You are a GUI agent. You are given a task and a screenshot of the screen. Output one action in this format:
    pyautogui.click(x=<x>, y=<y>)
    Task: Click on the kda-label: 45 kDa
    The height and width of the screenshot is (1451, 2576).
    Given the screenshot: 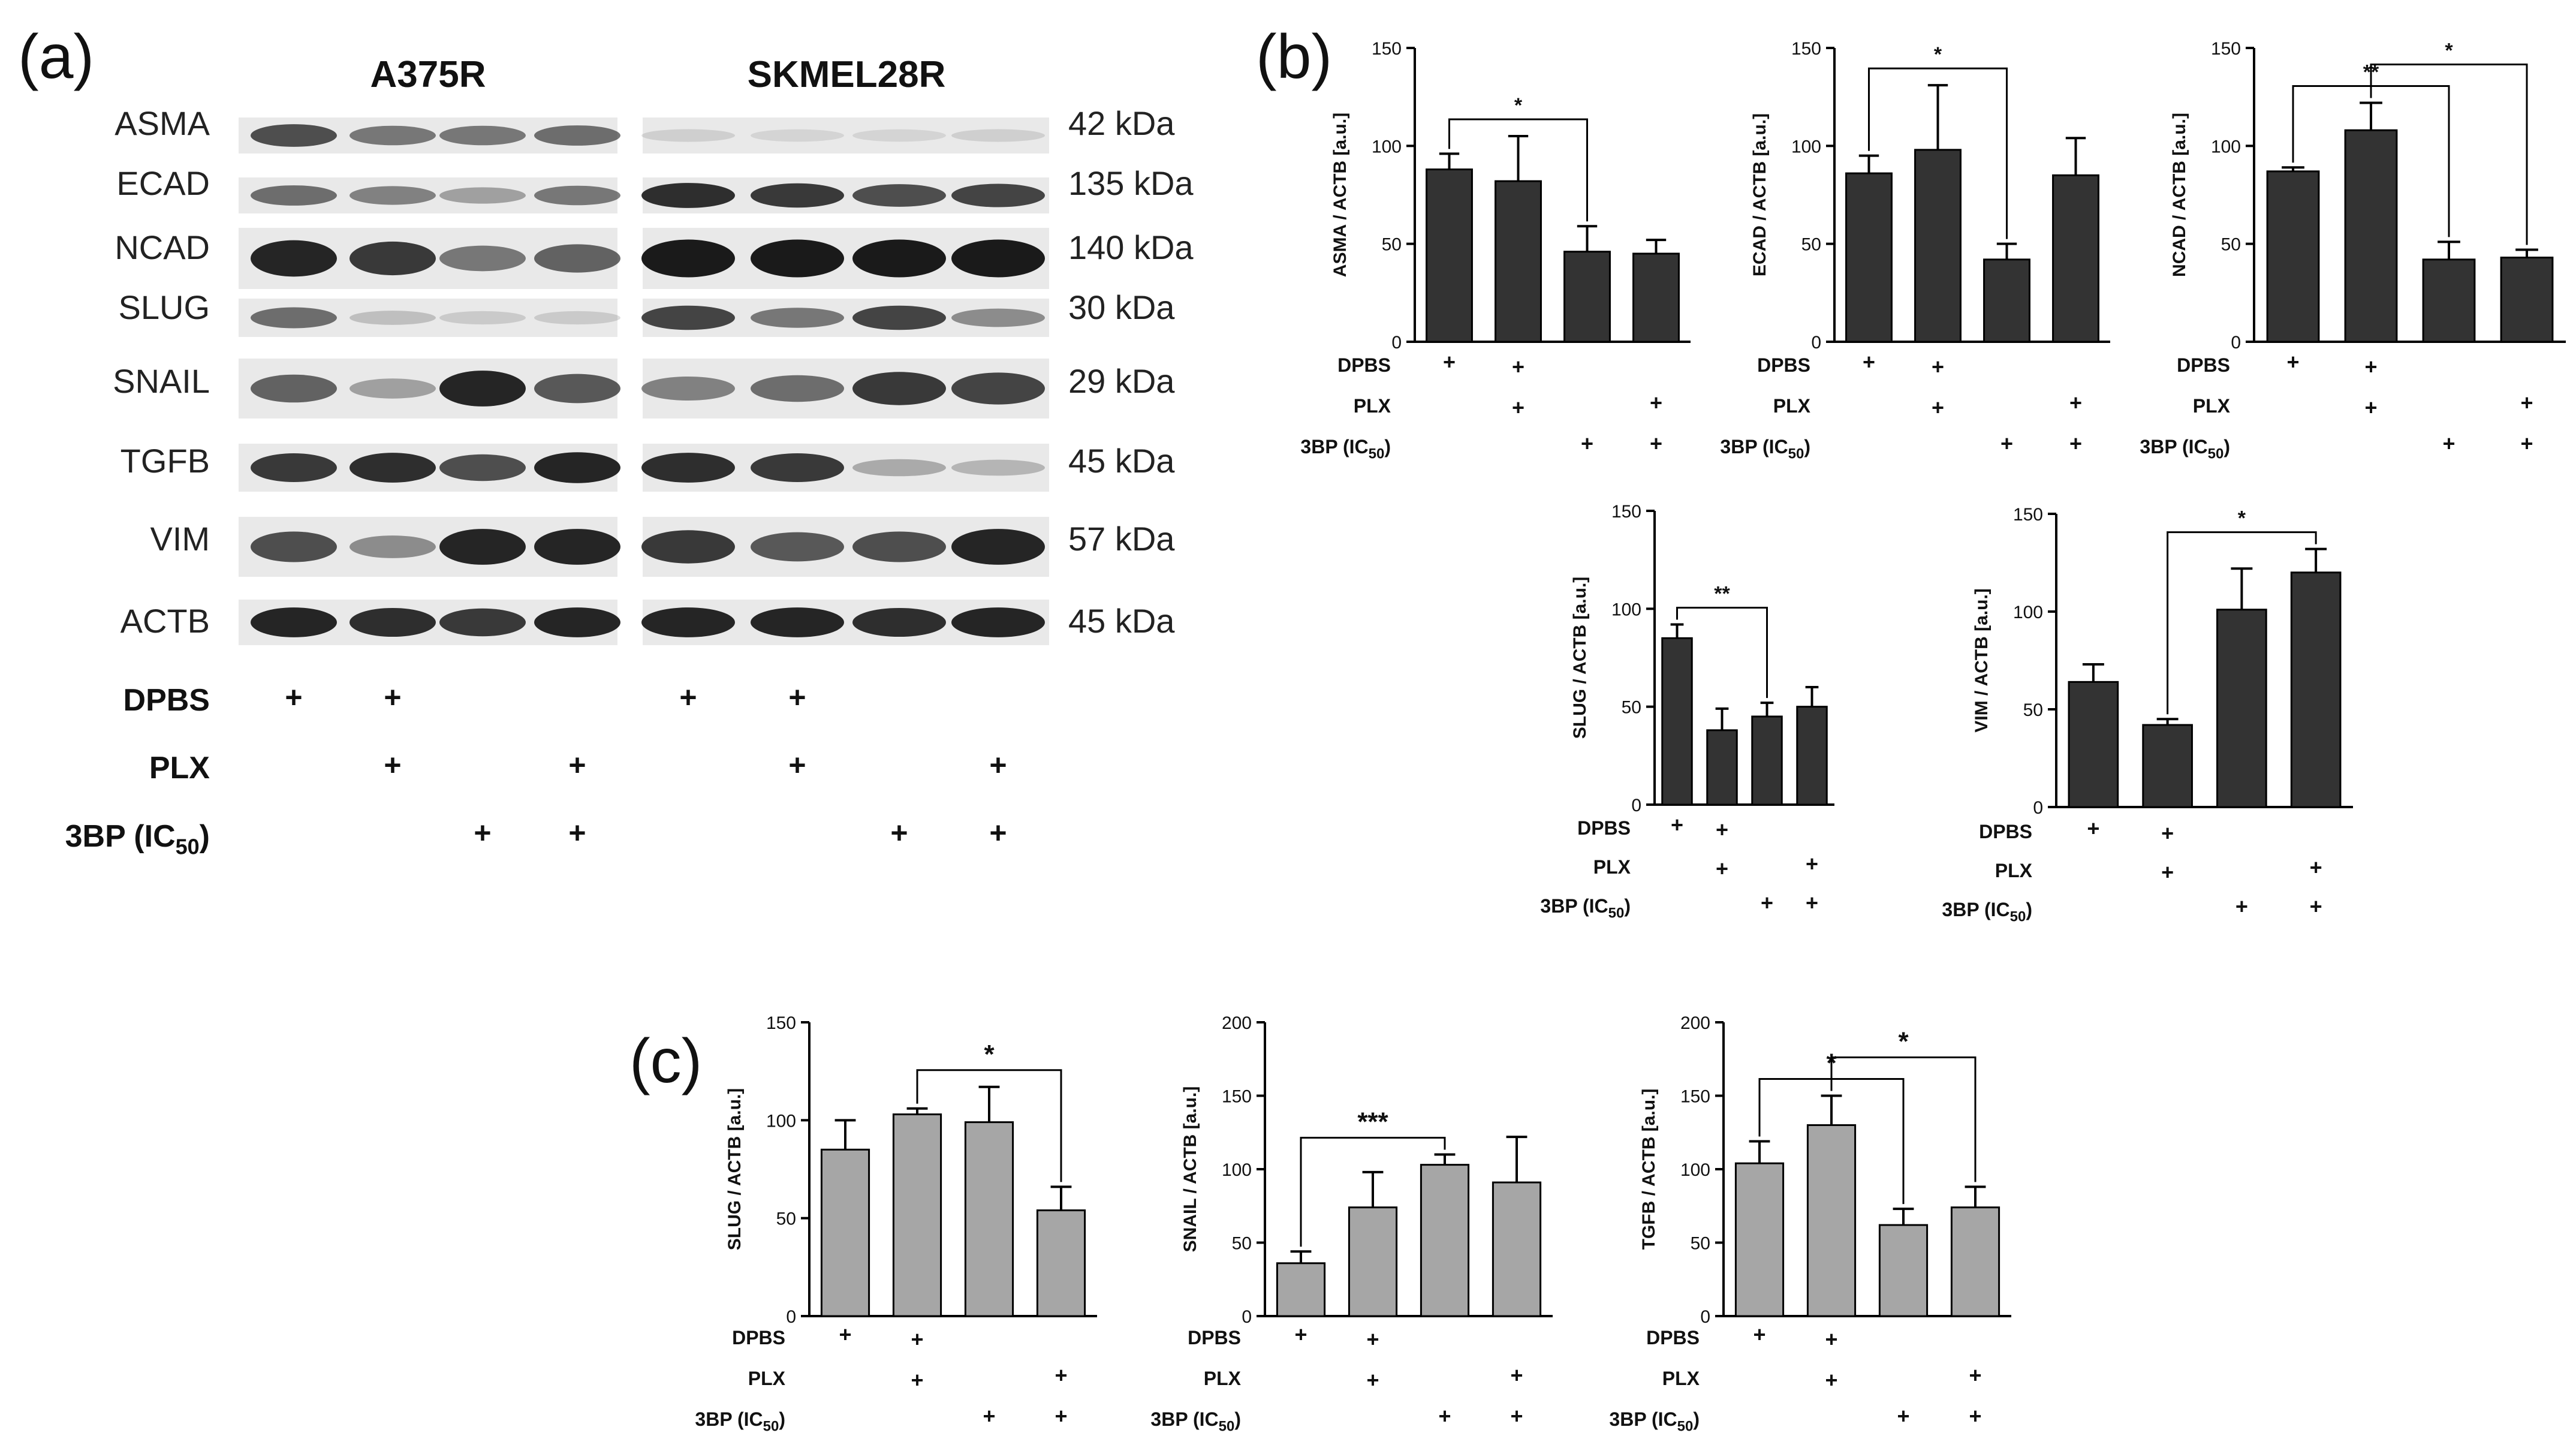 What is the action you would take?
    pyautogui.click(x=1121, y=461)
    